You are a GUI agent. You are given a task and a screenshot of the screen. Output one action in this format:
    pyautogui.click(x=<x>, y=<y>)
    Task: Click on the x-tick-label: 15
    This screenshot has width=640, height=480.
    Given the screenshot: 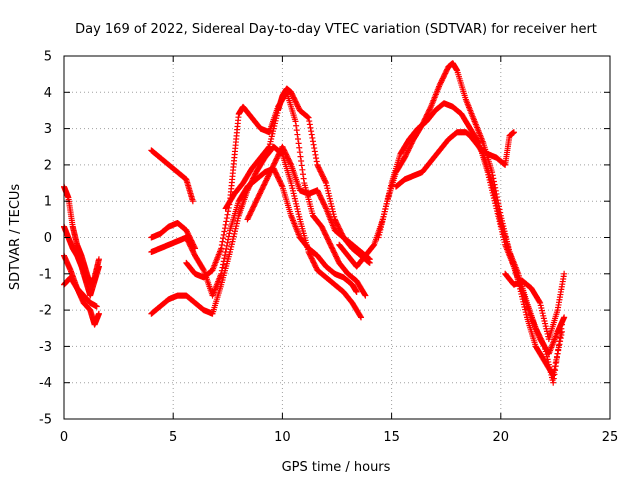 What is the action you would take?
    pyautogui.click(x=391, y=437)
    